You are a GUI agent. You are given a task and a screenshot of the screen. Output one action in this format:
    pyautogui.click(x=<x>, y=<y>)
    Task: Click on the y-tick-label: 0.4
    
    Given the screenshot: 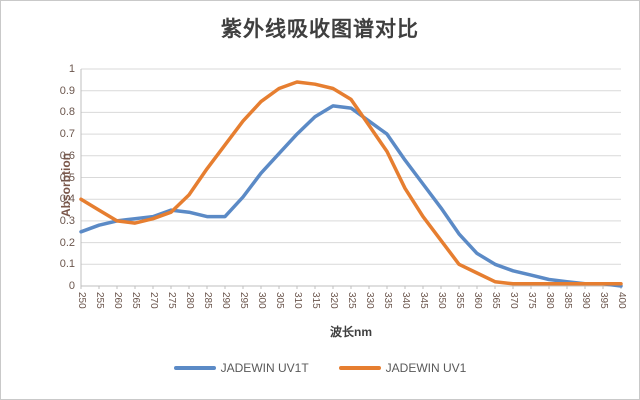 What is the action you would take?
    pyautogui.click(x=67, y=199)
    